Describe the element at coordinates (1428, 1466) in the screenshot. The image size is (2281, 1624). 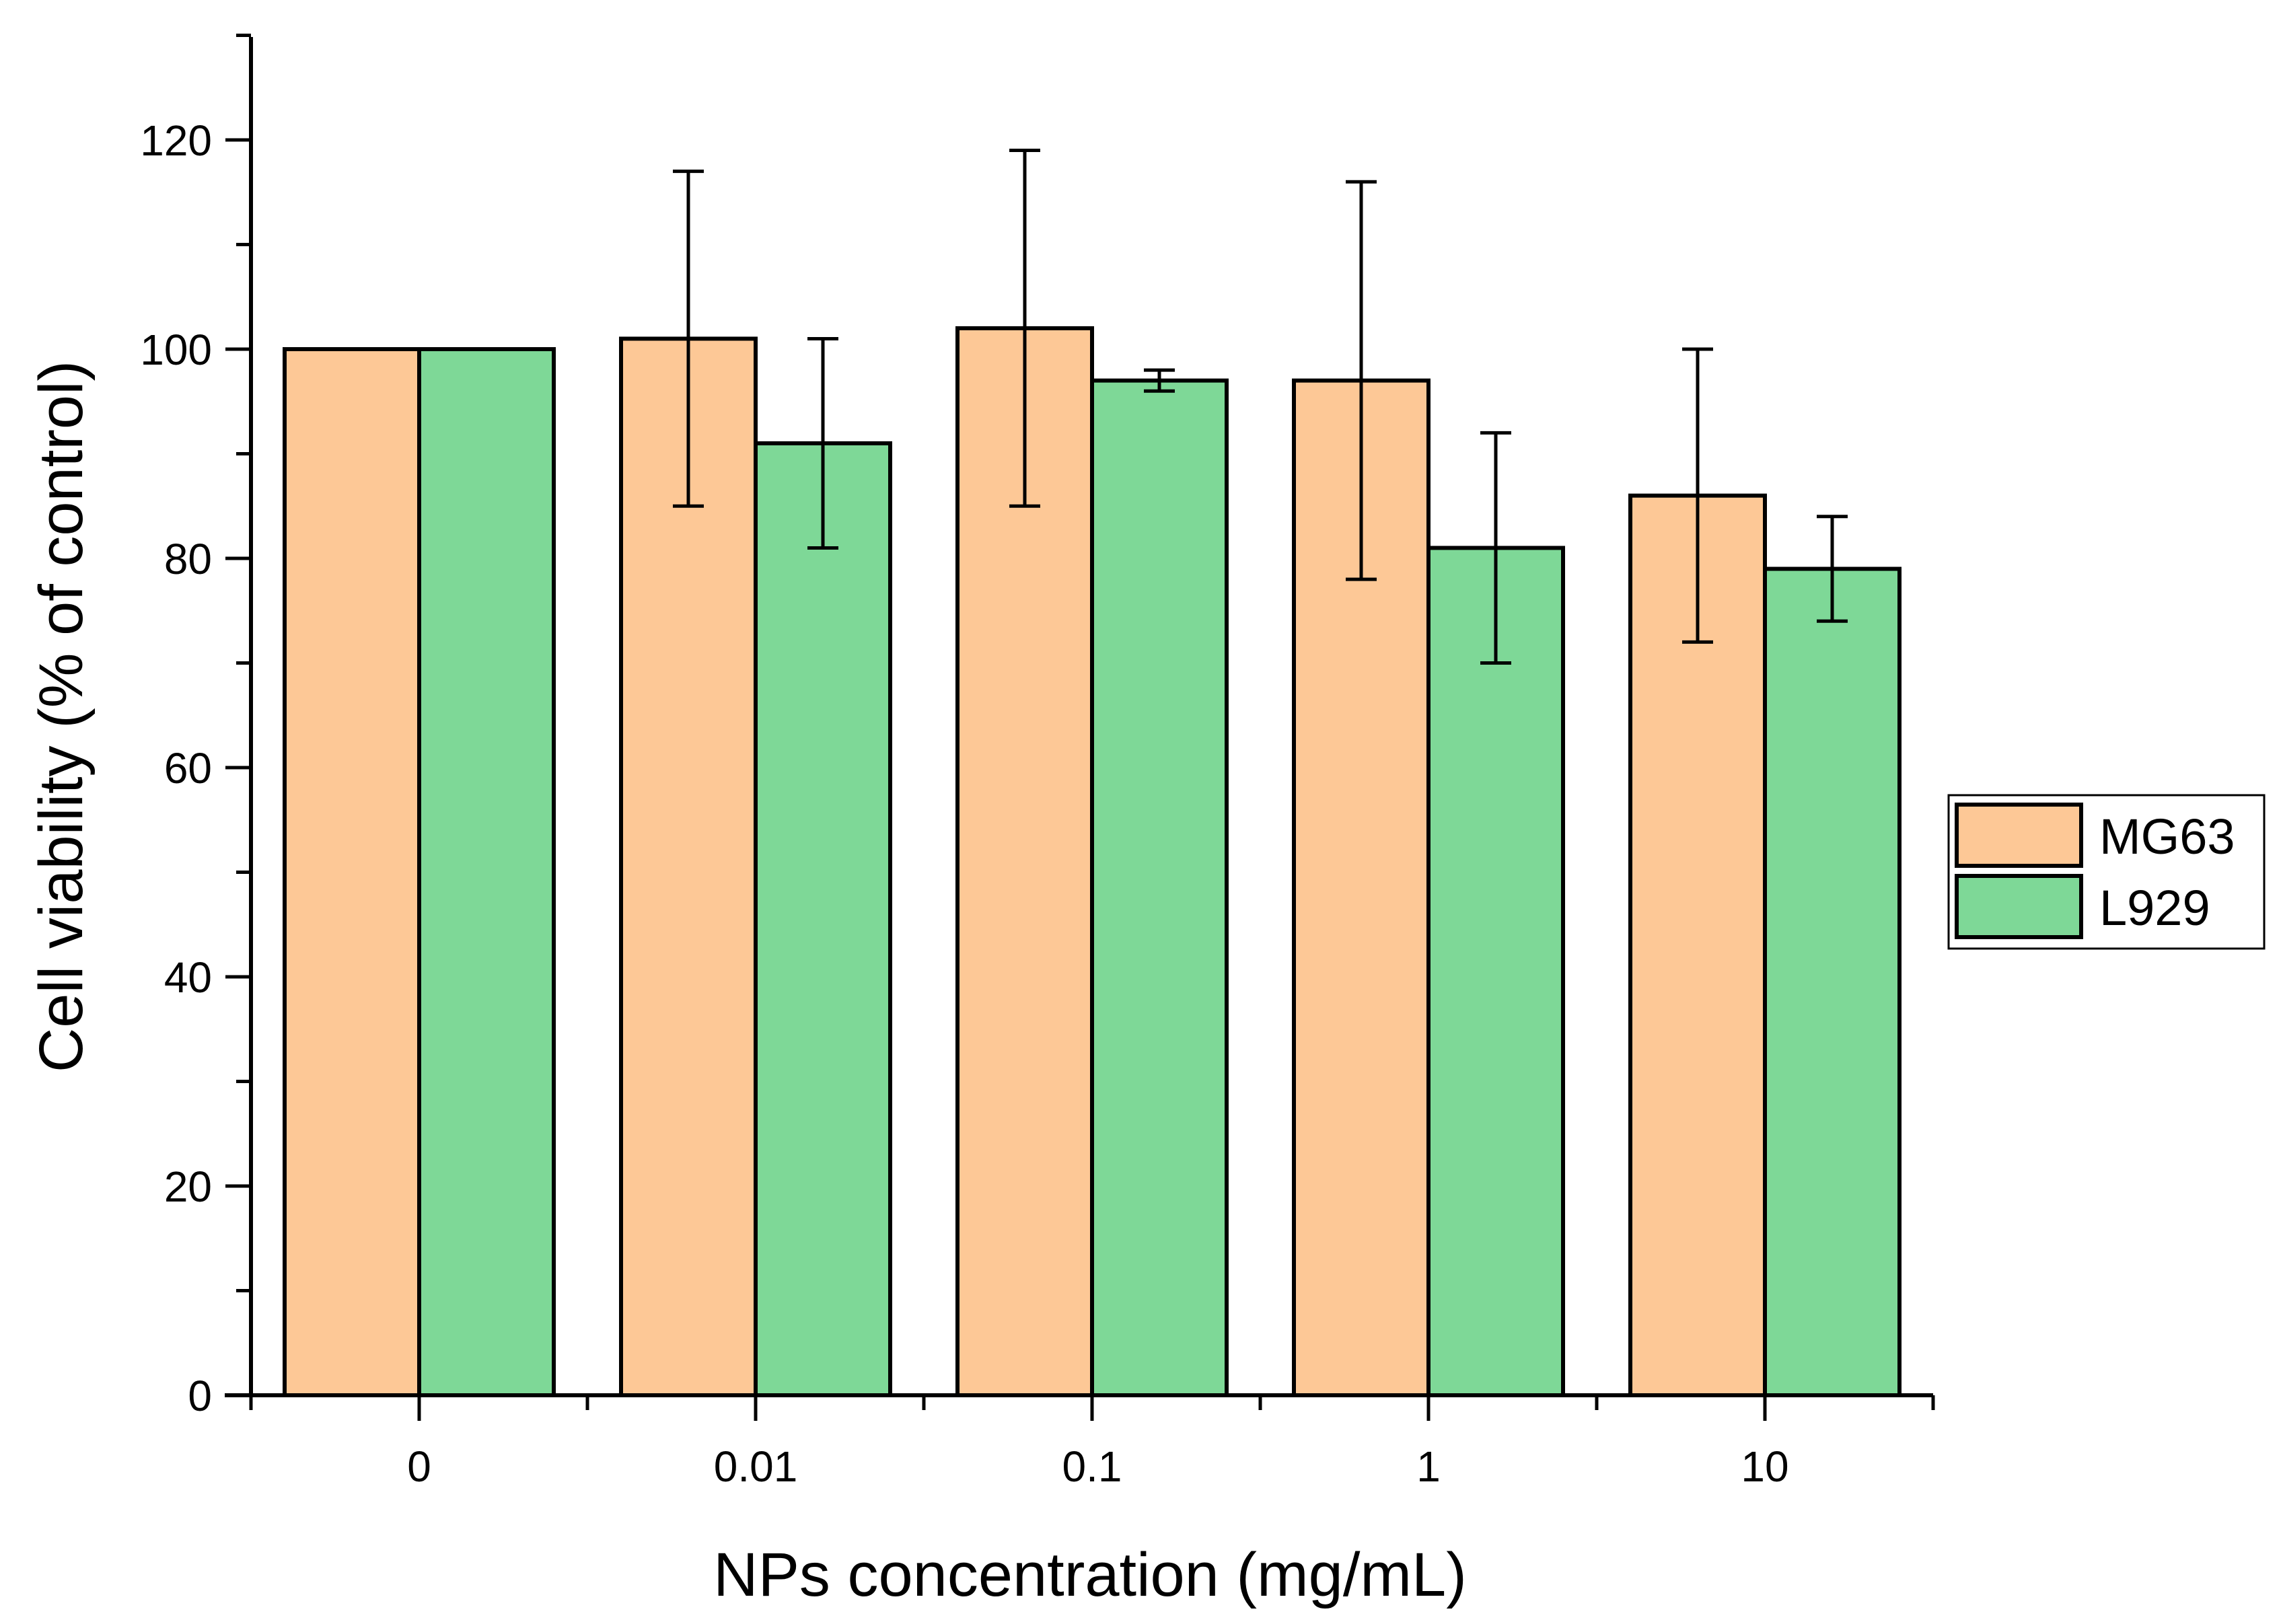
I see `x-tick-label-1: 1` at that location.